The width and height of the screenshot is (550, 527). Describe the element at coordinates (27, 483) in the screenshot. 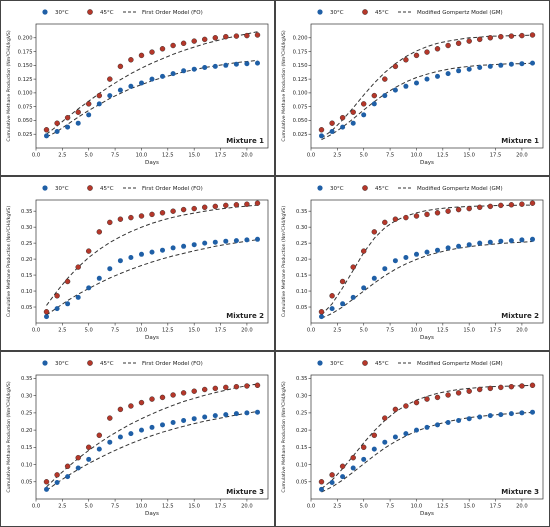

I see `y-tick-label: 0.05` at that location.